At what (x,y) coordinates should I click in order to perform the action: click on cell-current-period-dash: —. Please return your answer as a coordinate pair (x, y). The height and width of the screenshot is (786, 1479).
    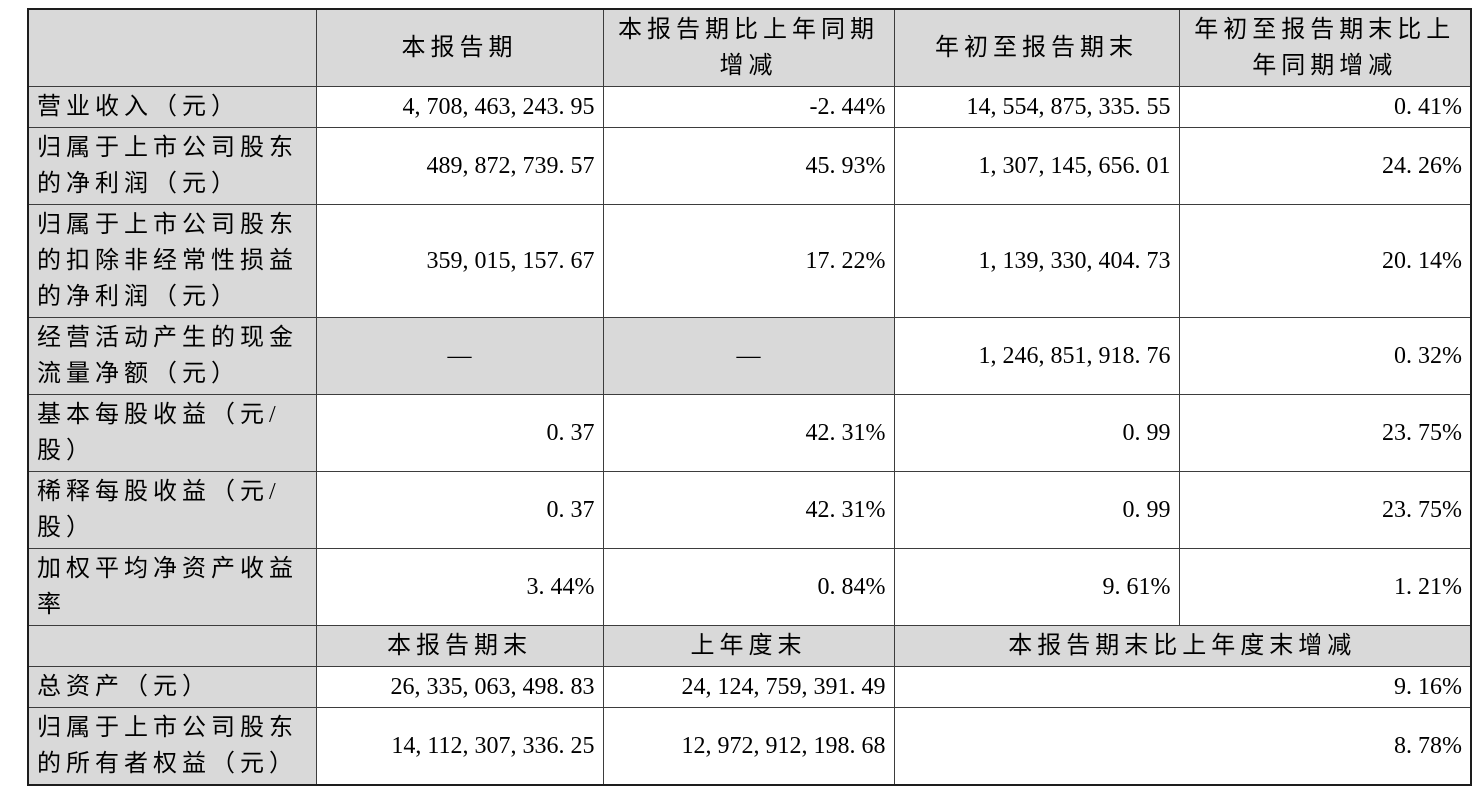
    Looking at the image, I should click on (459, 356).